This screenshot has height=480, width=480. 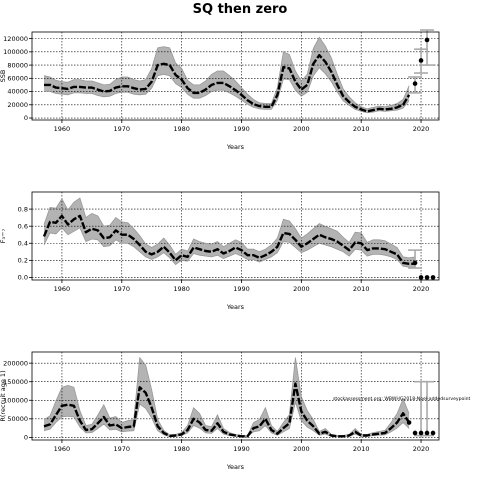 What do you see at coordinates (17, 79) in the screenshot?
I see `ssb-y-tick-label: 60000` at bounding box center [17, 79].